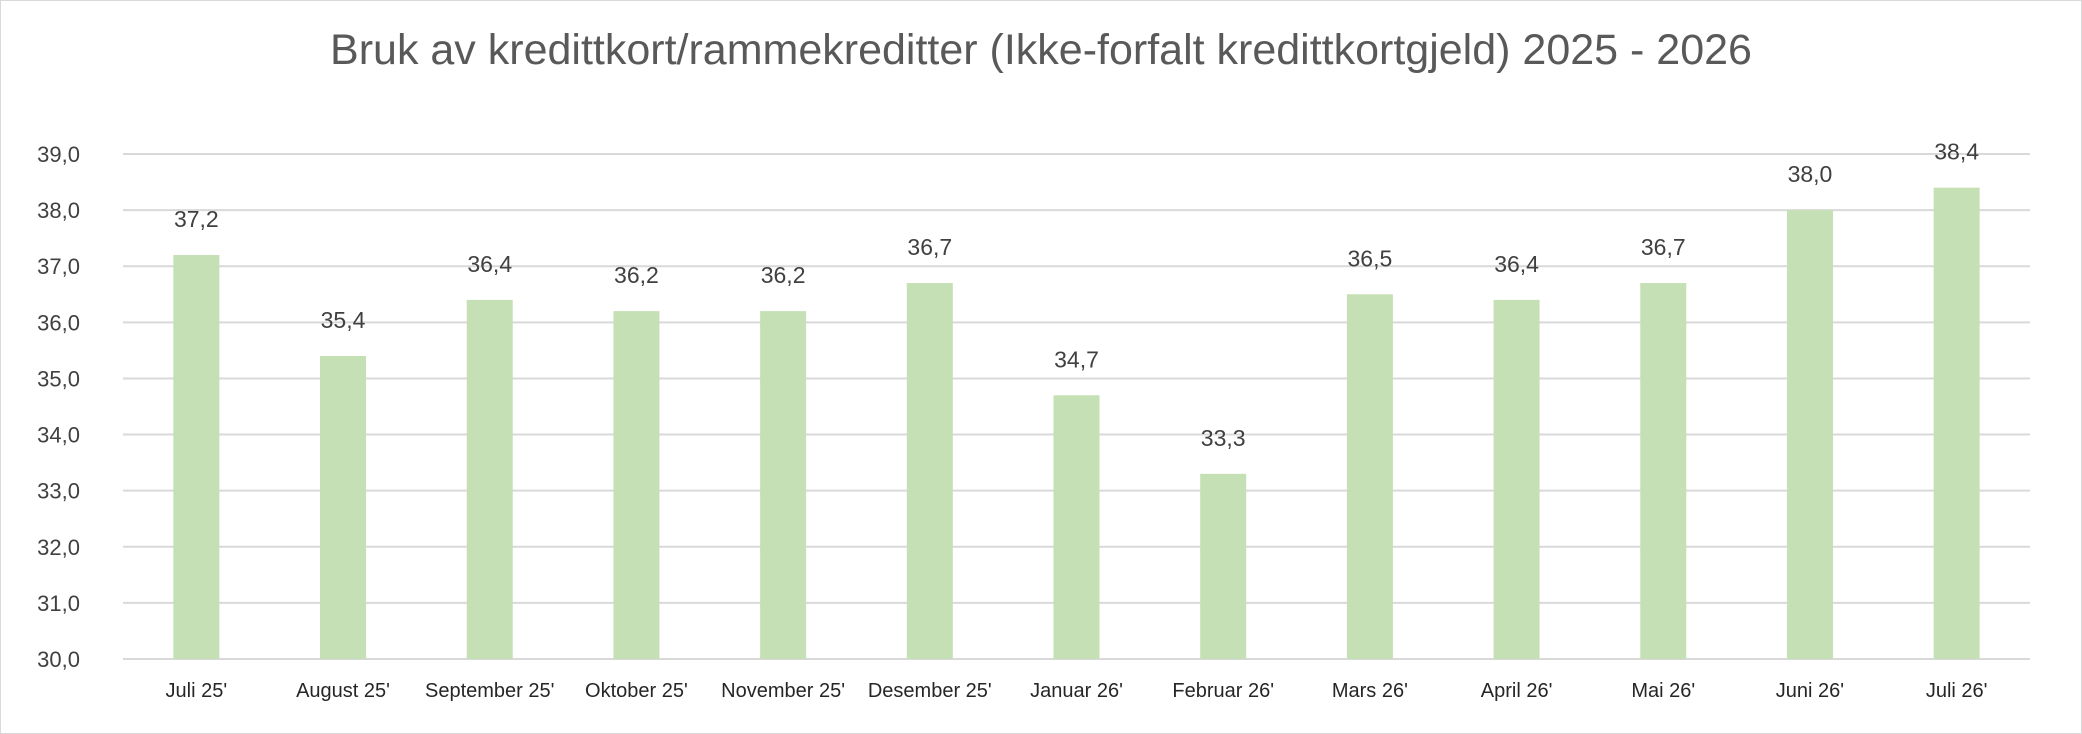 The height and width of the screenshot is (734, 2082). I want to click on data-label: 38,0, so click(1810, 174).